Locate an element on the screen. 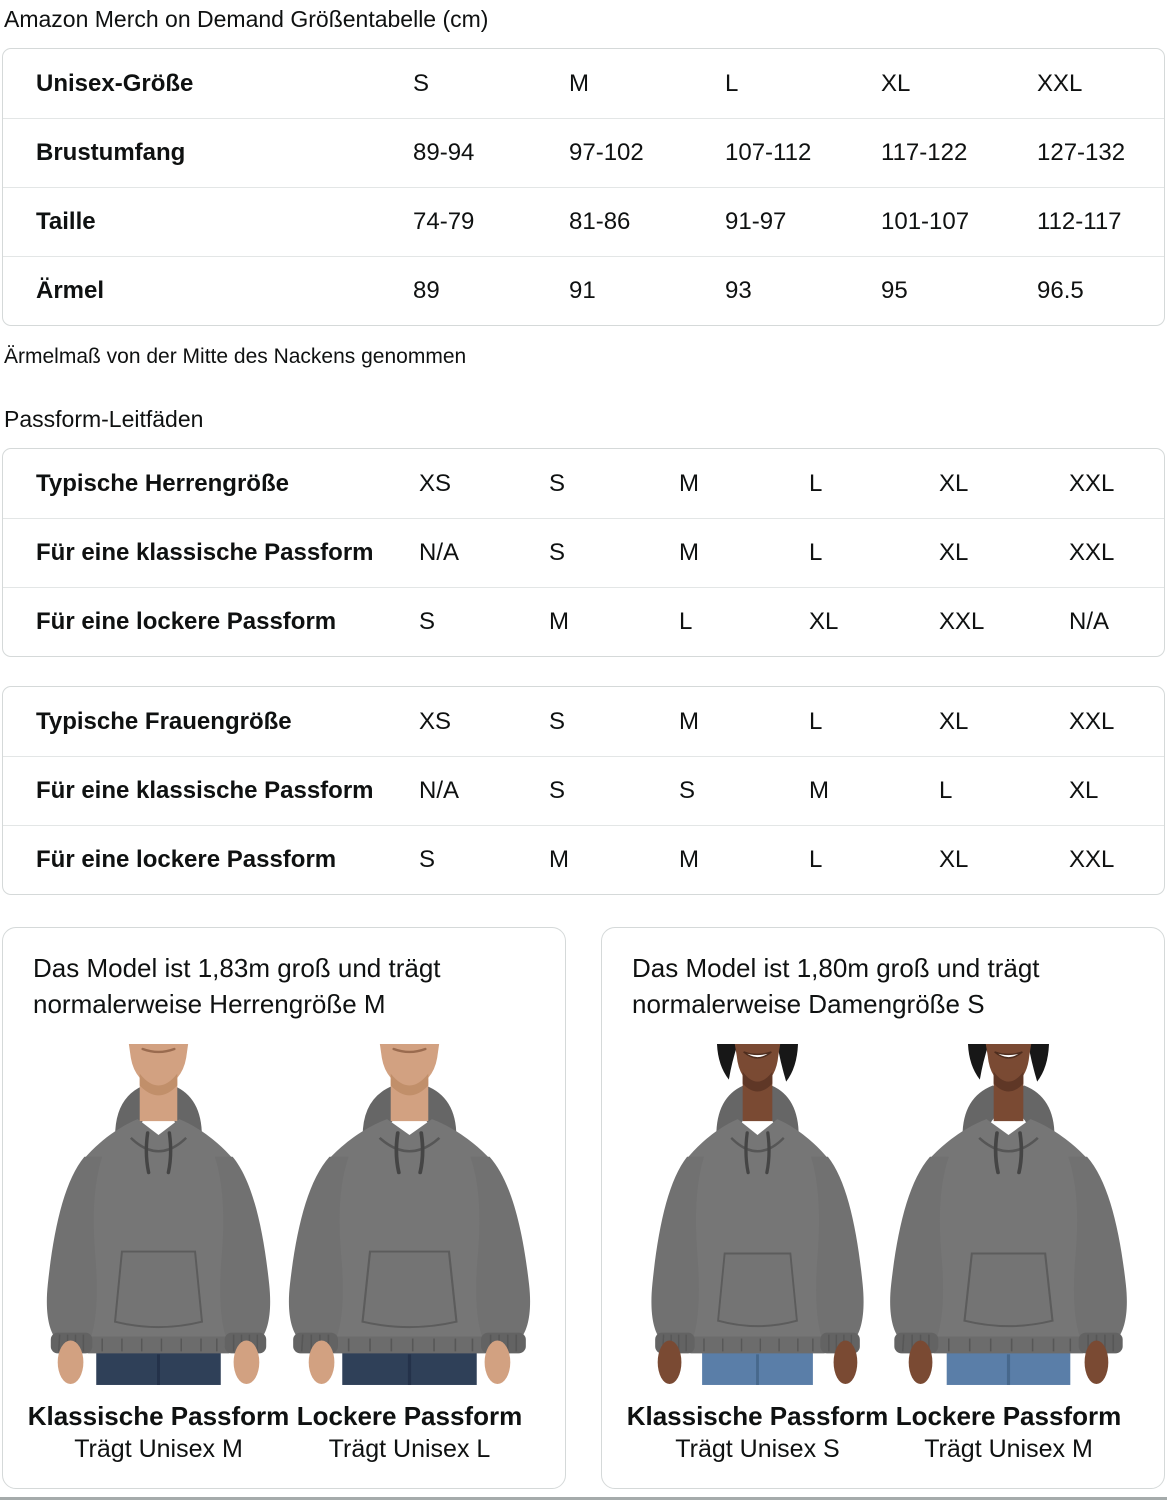 Image resolution: width=1167 pixels, height=1500 pixels. table-row: Unisex-Größe S M L XL XXL is located at coordinates (583, 83).